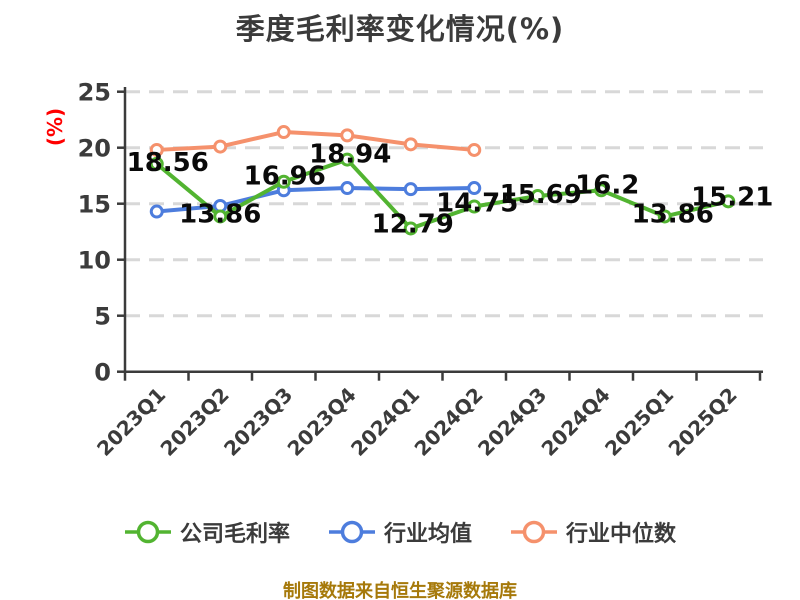 The height and width of the screenshot is (600, 800). What do you see at coordinates (285, 177) in the screenshot?
I see `svg-text: 16.96` at bounding box center [285, 177].